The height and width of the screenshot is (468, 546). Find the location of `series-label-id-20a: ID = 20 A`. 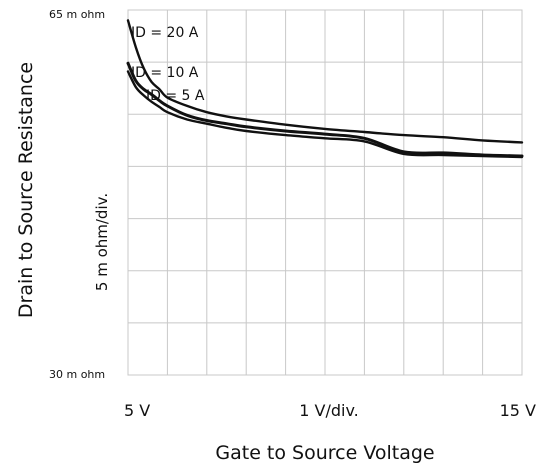

series-label-id-20a: ID = 20 A is located at coordinates (165, 33).